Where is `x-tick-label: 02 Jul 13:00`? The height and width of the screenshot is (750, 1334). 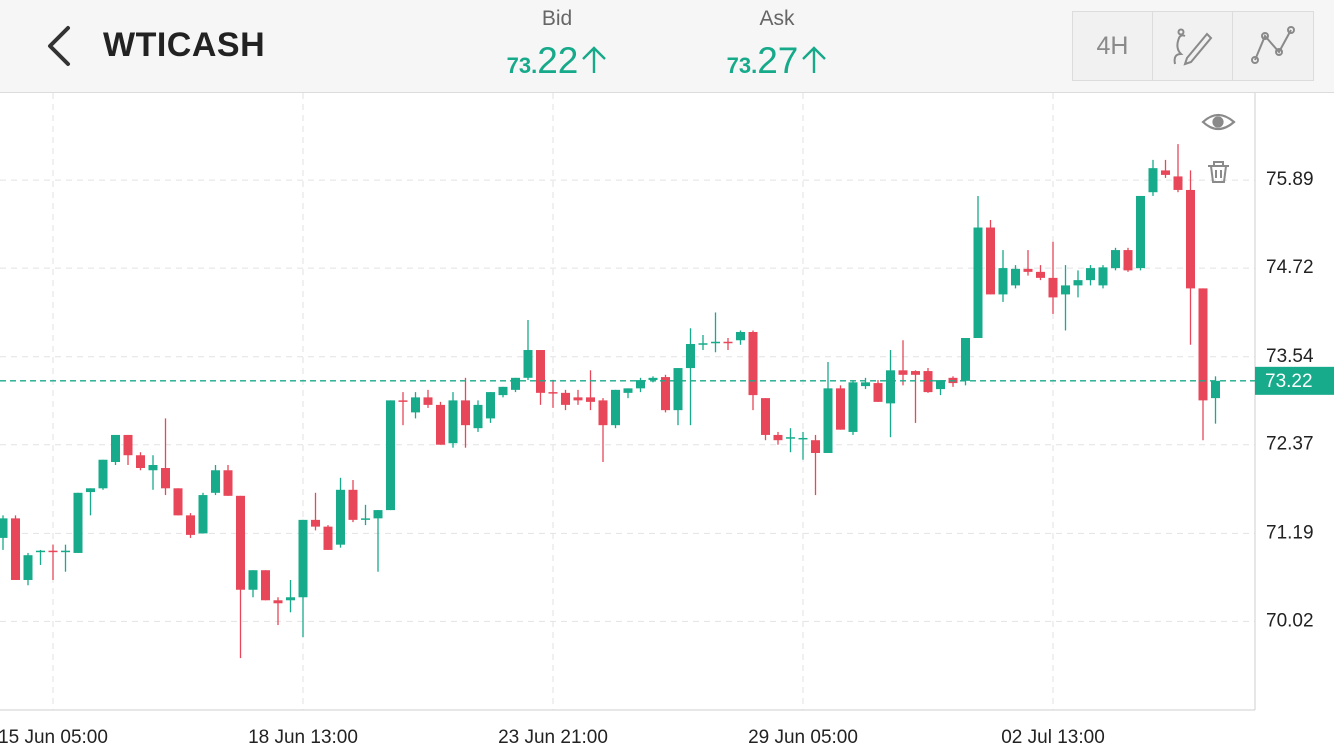
x-tick-label: 02 Jul 13:00 is located at coordinates (1053, 737).